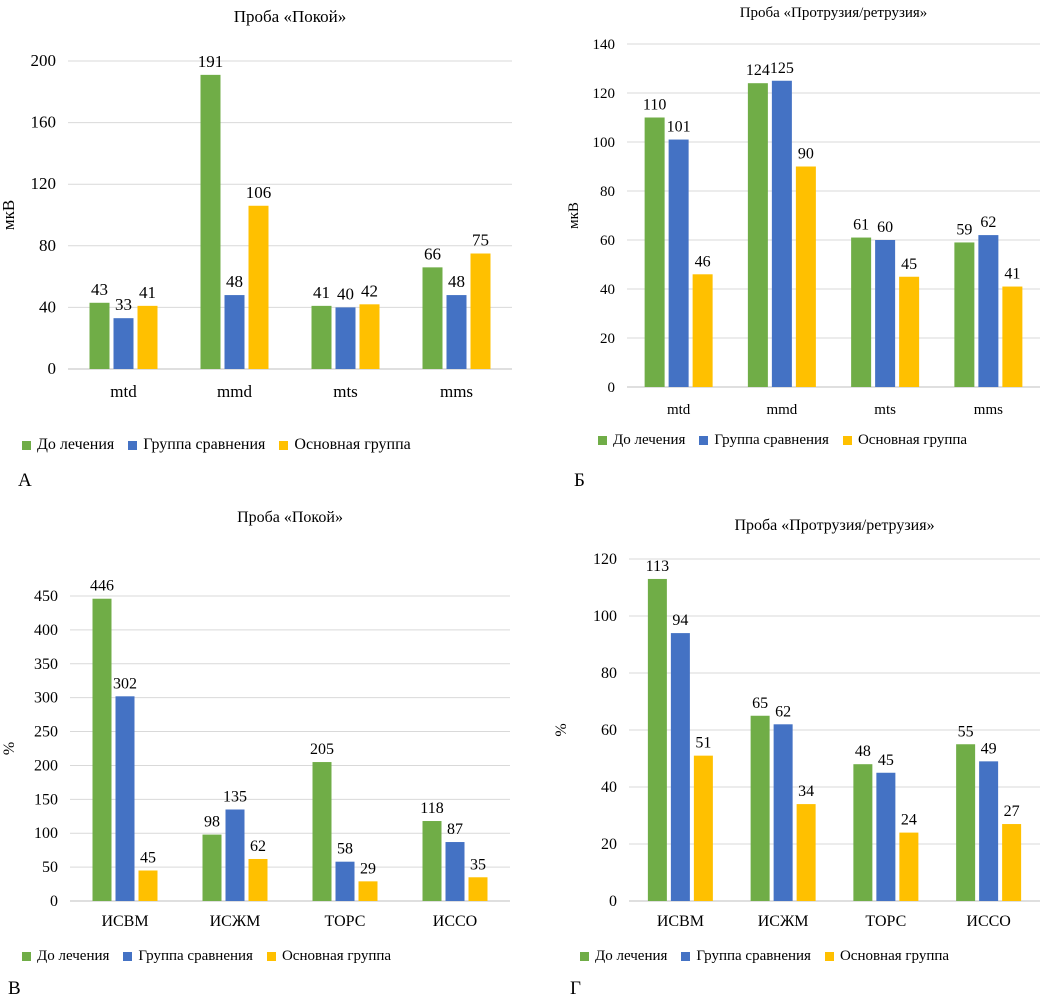  Describe the element at coordinates (904, 440) in the screenshot. I see `legend-item: Основная группа` at that location.